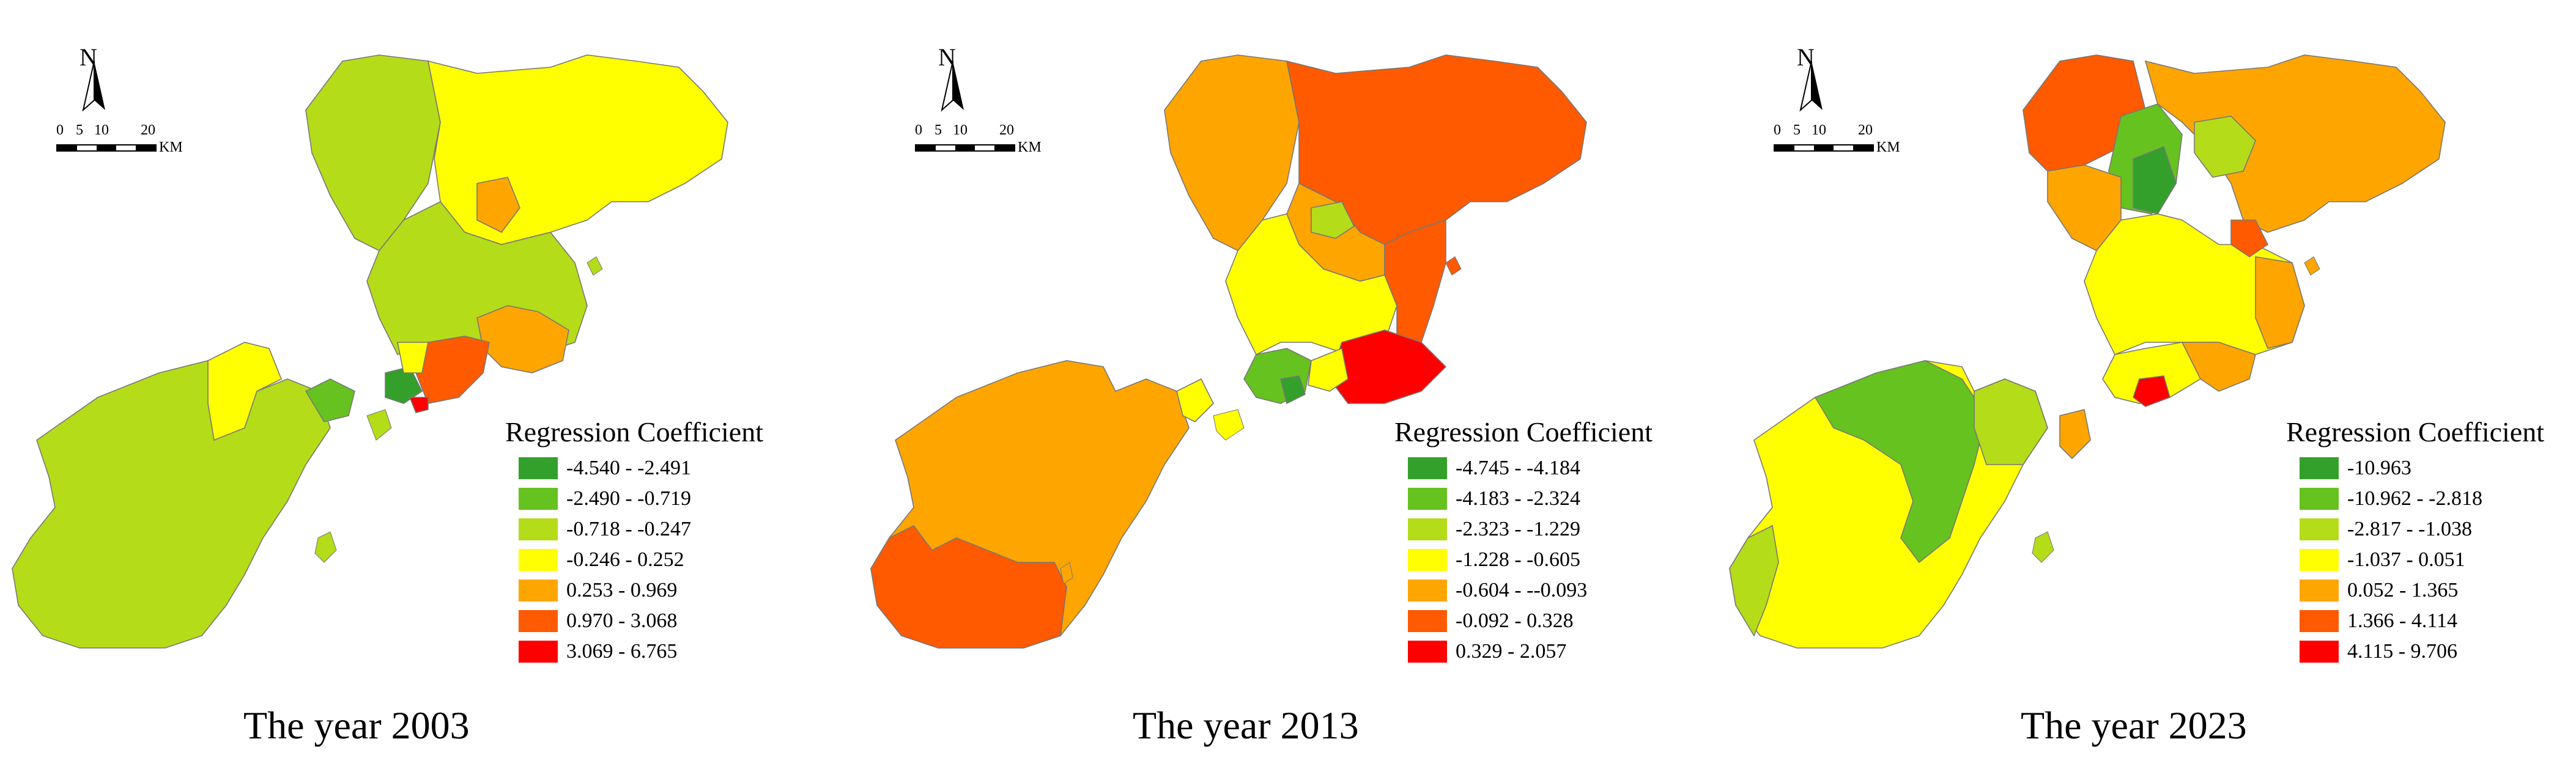 This screenshot has height=769, width=2576. What do you see at coordinates (2409, 529) in the screenshot?
I see `legend-label: -2.817 - -1.038` at bounding box center [2409, 529].